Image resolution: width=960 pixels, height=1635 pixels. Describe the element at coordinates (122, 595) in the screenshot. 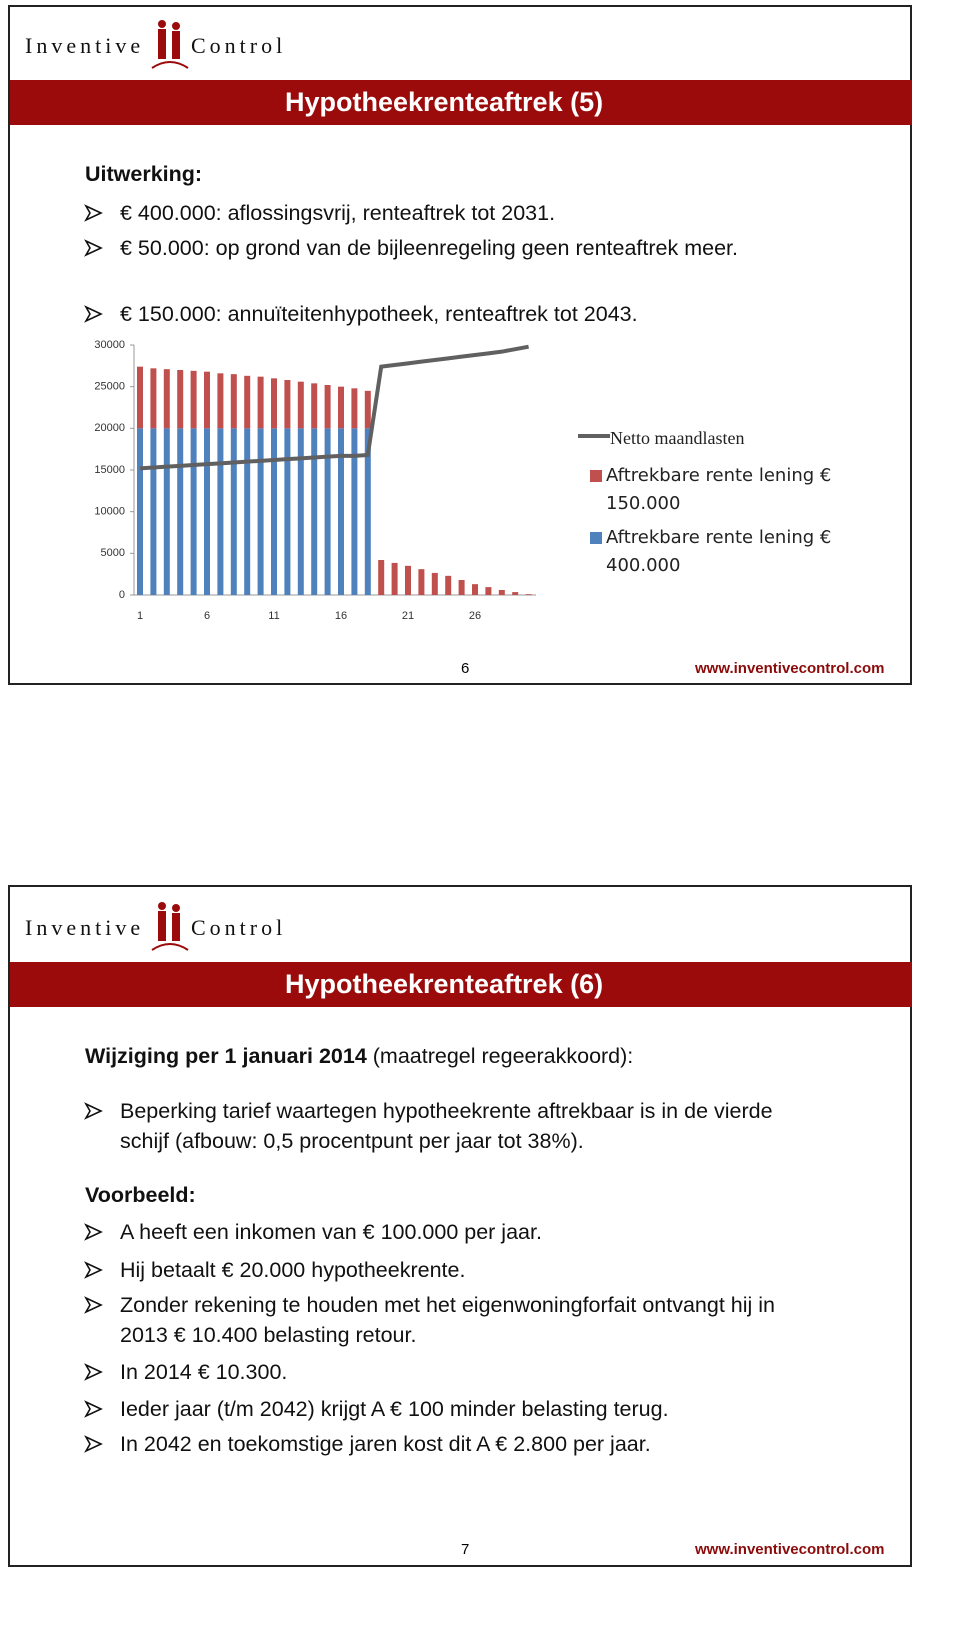

I see `y-tick-label: 0` at that location.